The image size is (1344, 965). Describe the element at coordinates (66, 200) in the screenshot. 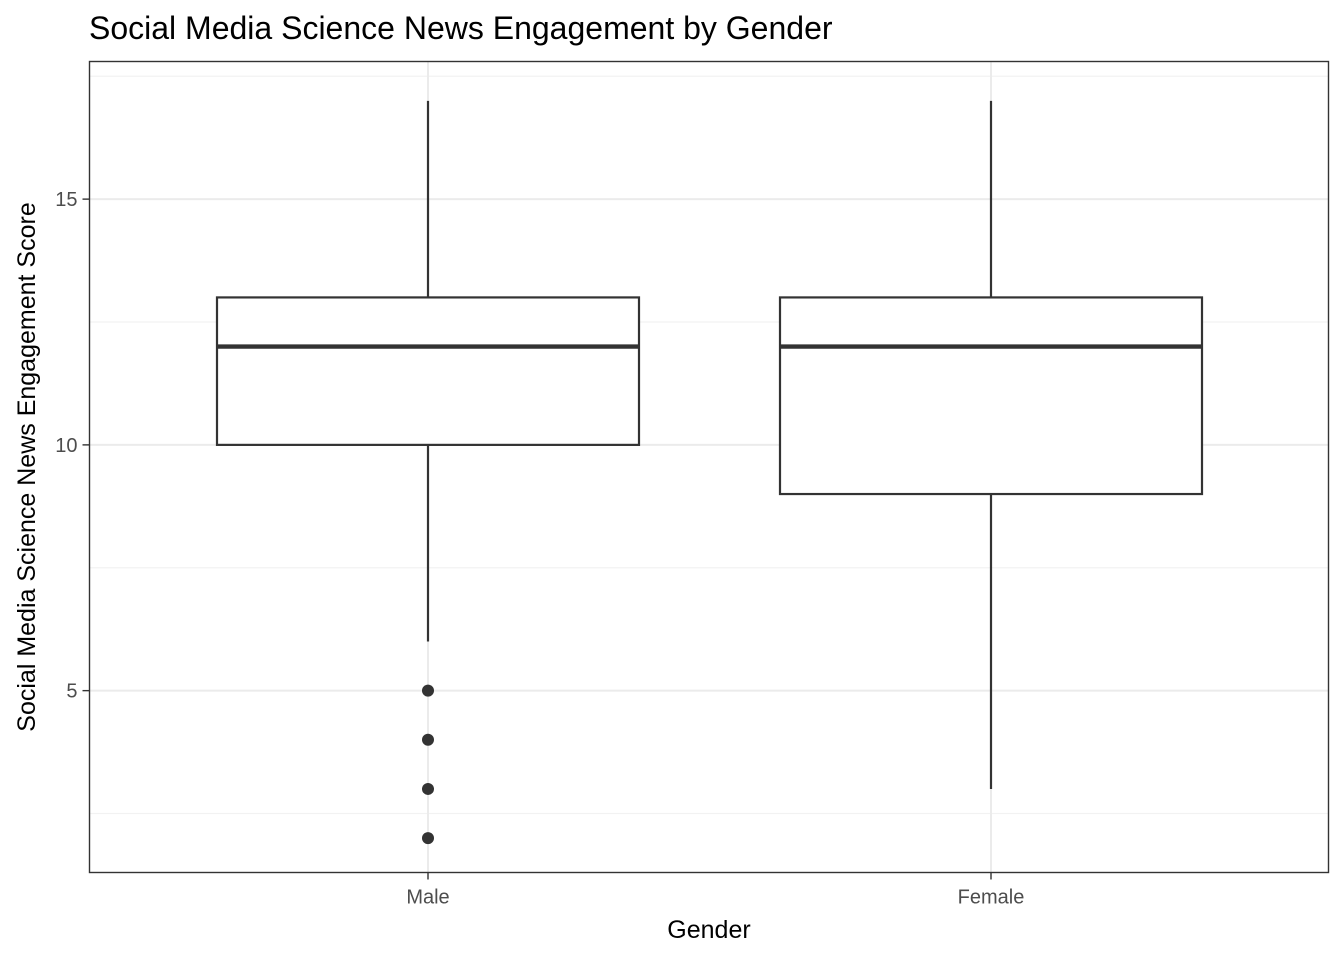

I see `y-tick-label: 15` at that location.